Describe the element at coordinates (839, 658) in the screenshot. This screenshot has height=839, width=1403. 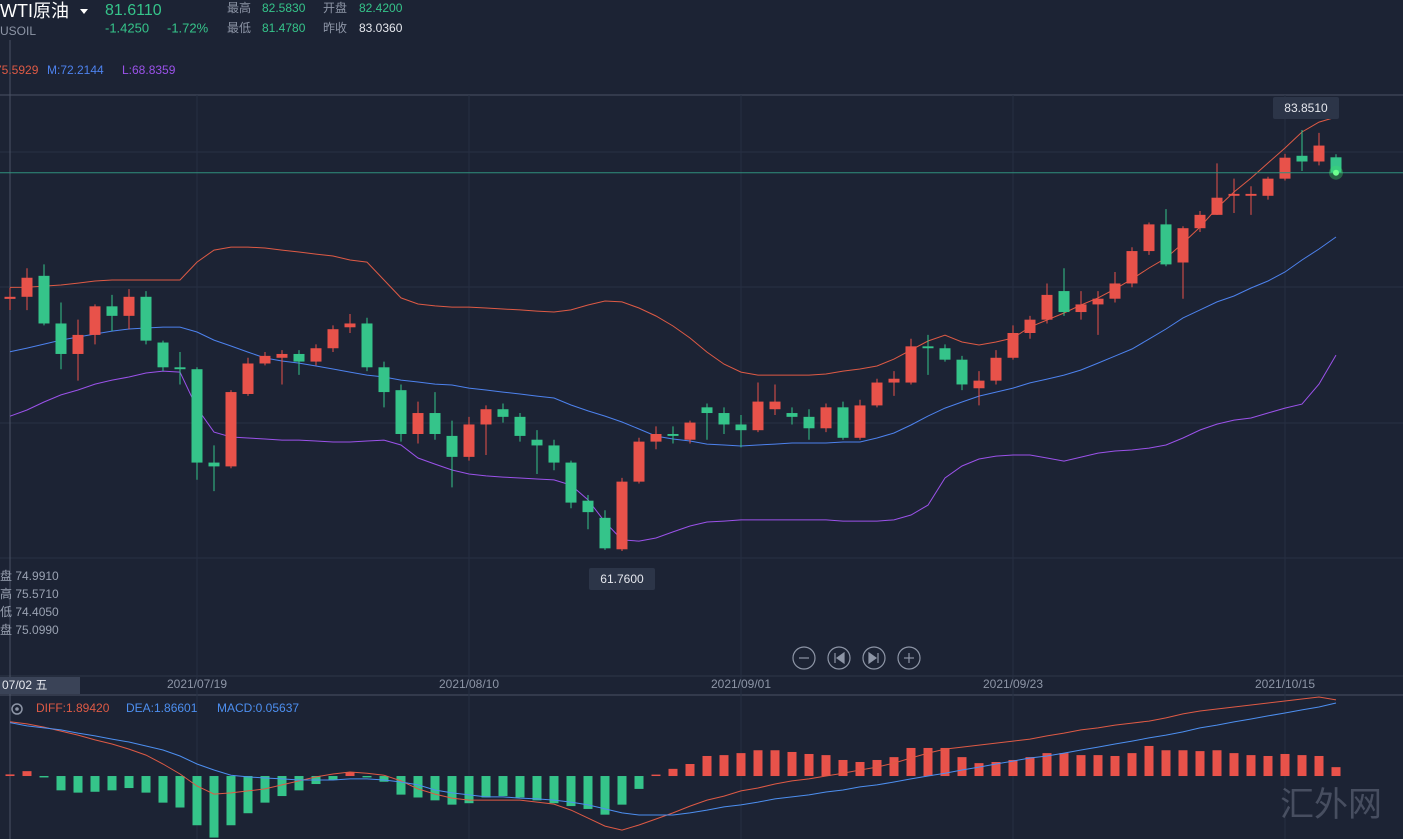
I see `rewind-button` at that location.